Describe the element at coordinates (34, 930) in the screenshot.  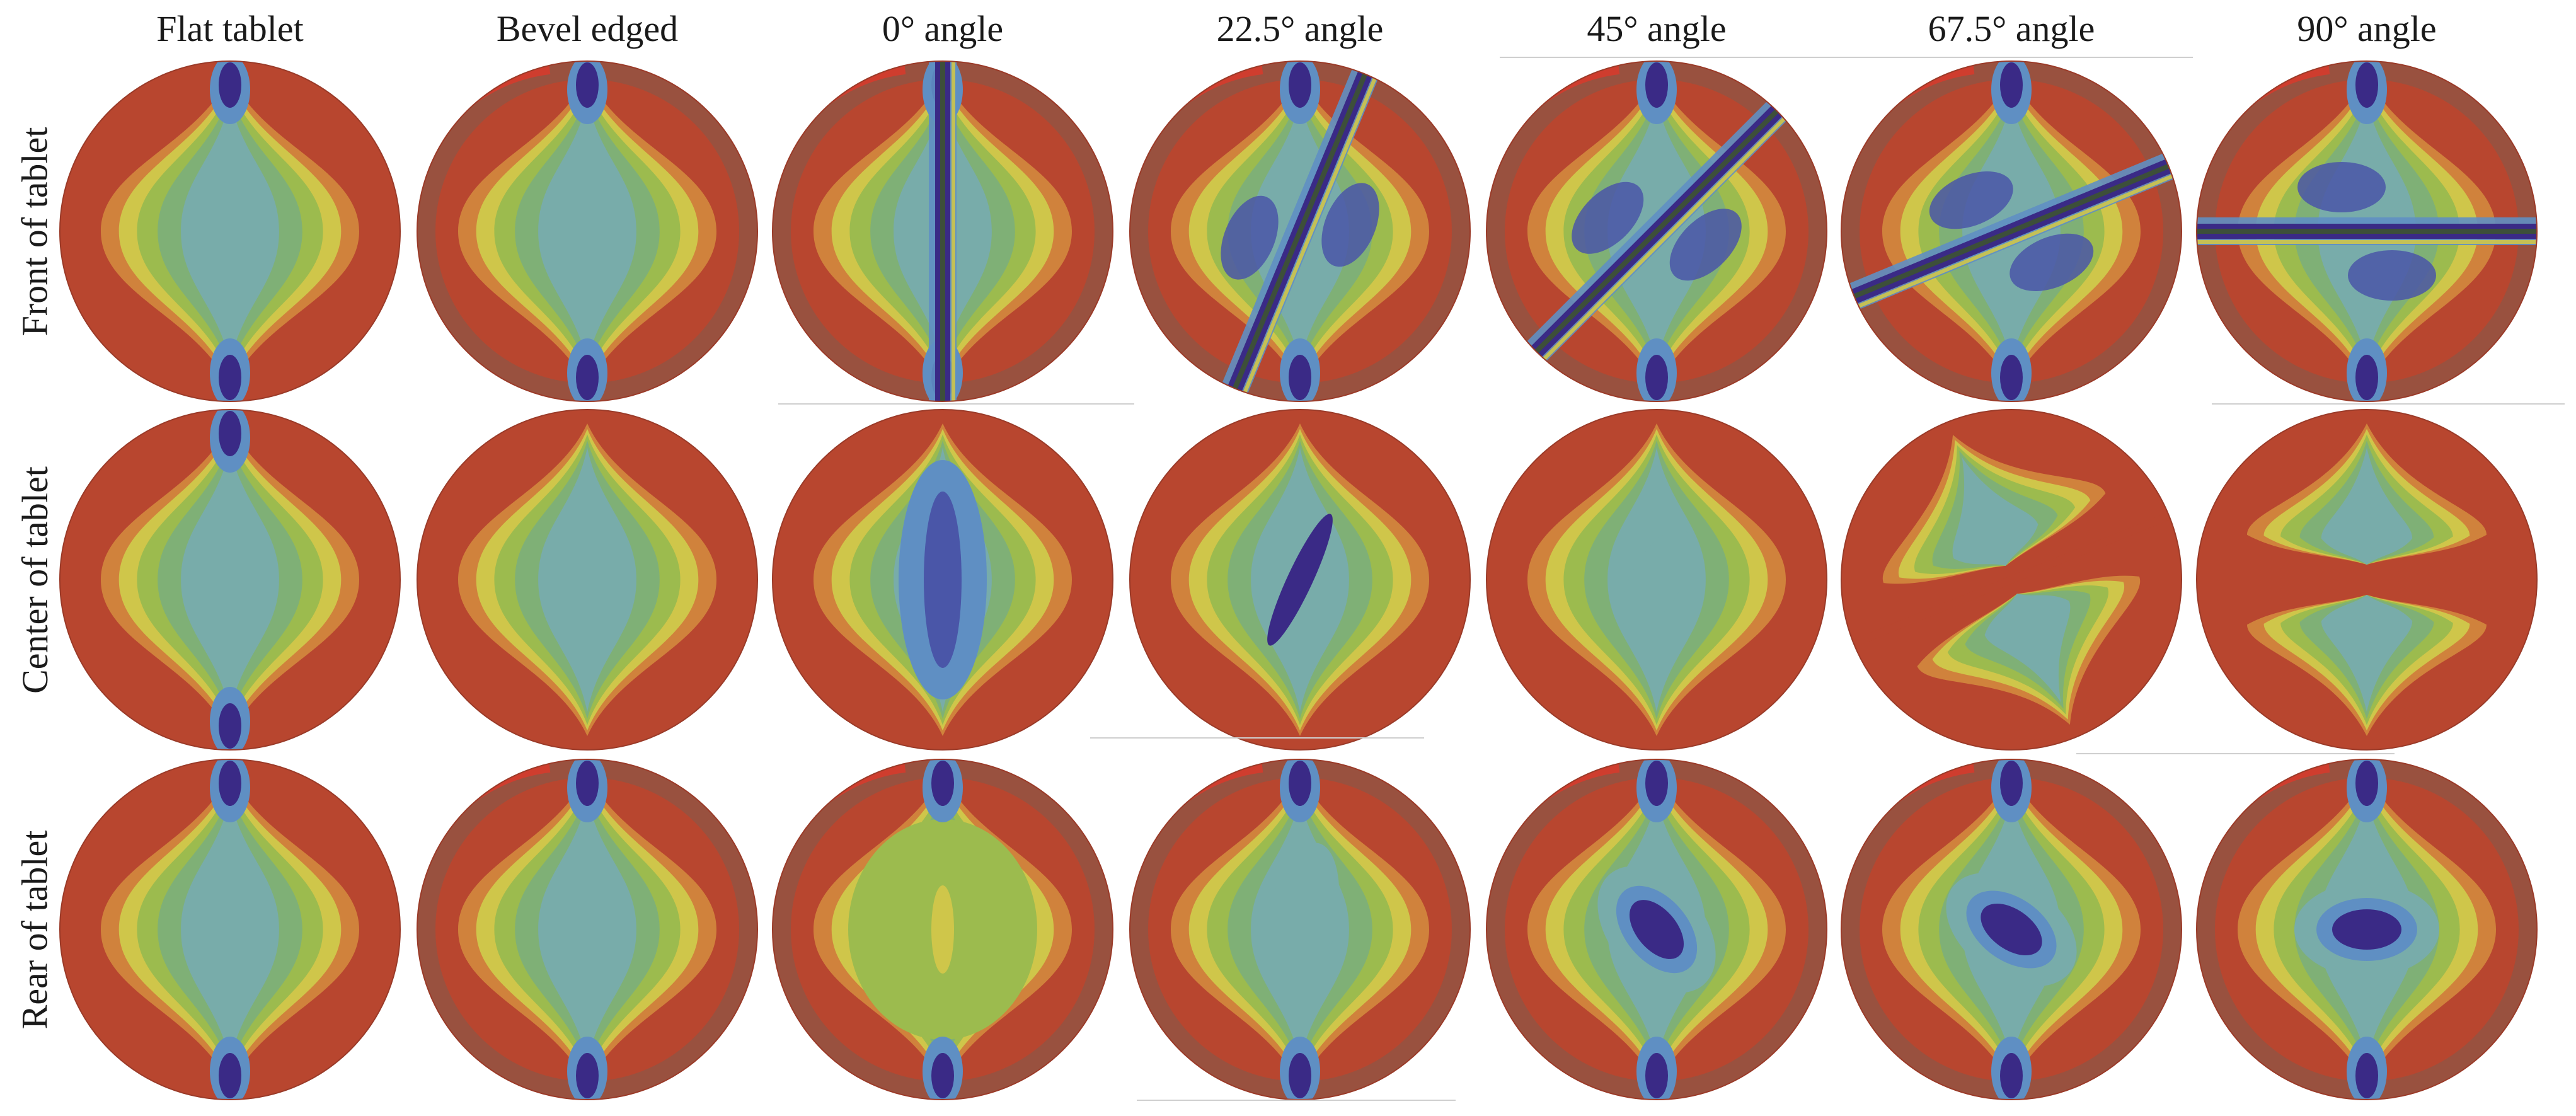
I see `row-label-text: Rear of tablet` at that location.